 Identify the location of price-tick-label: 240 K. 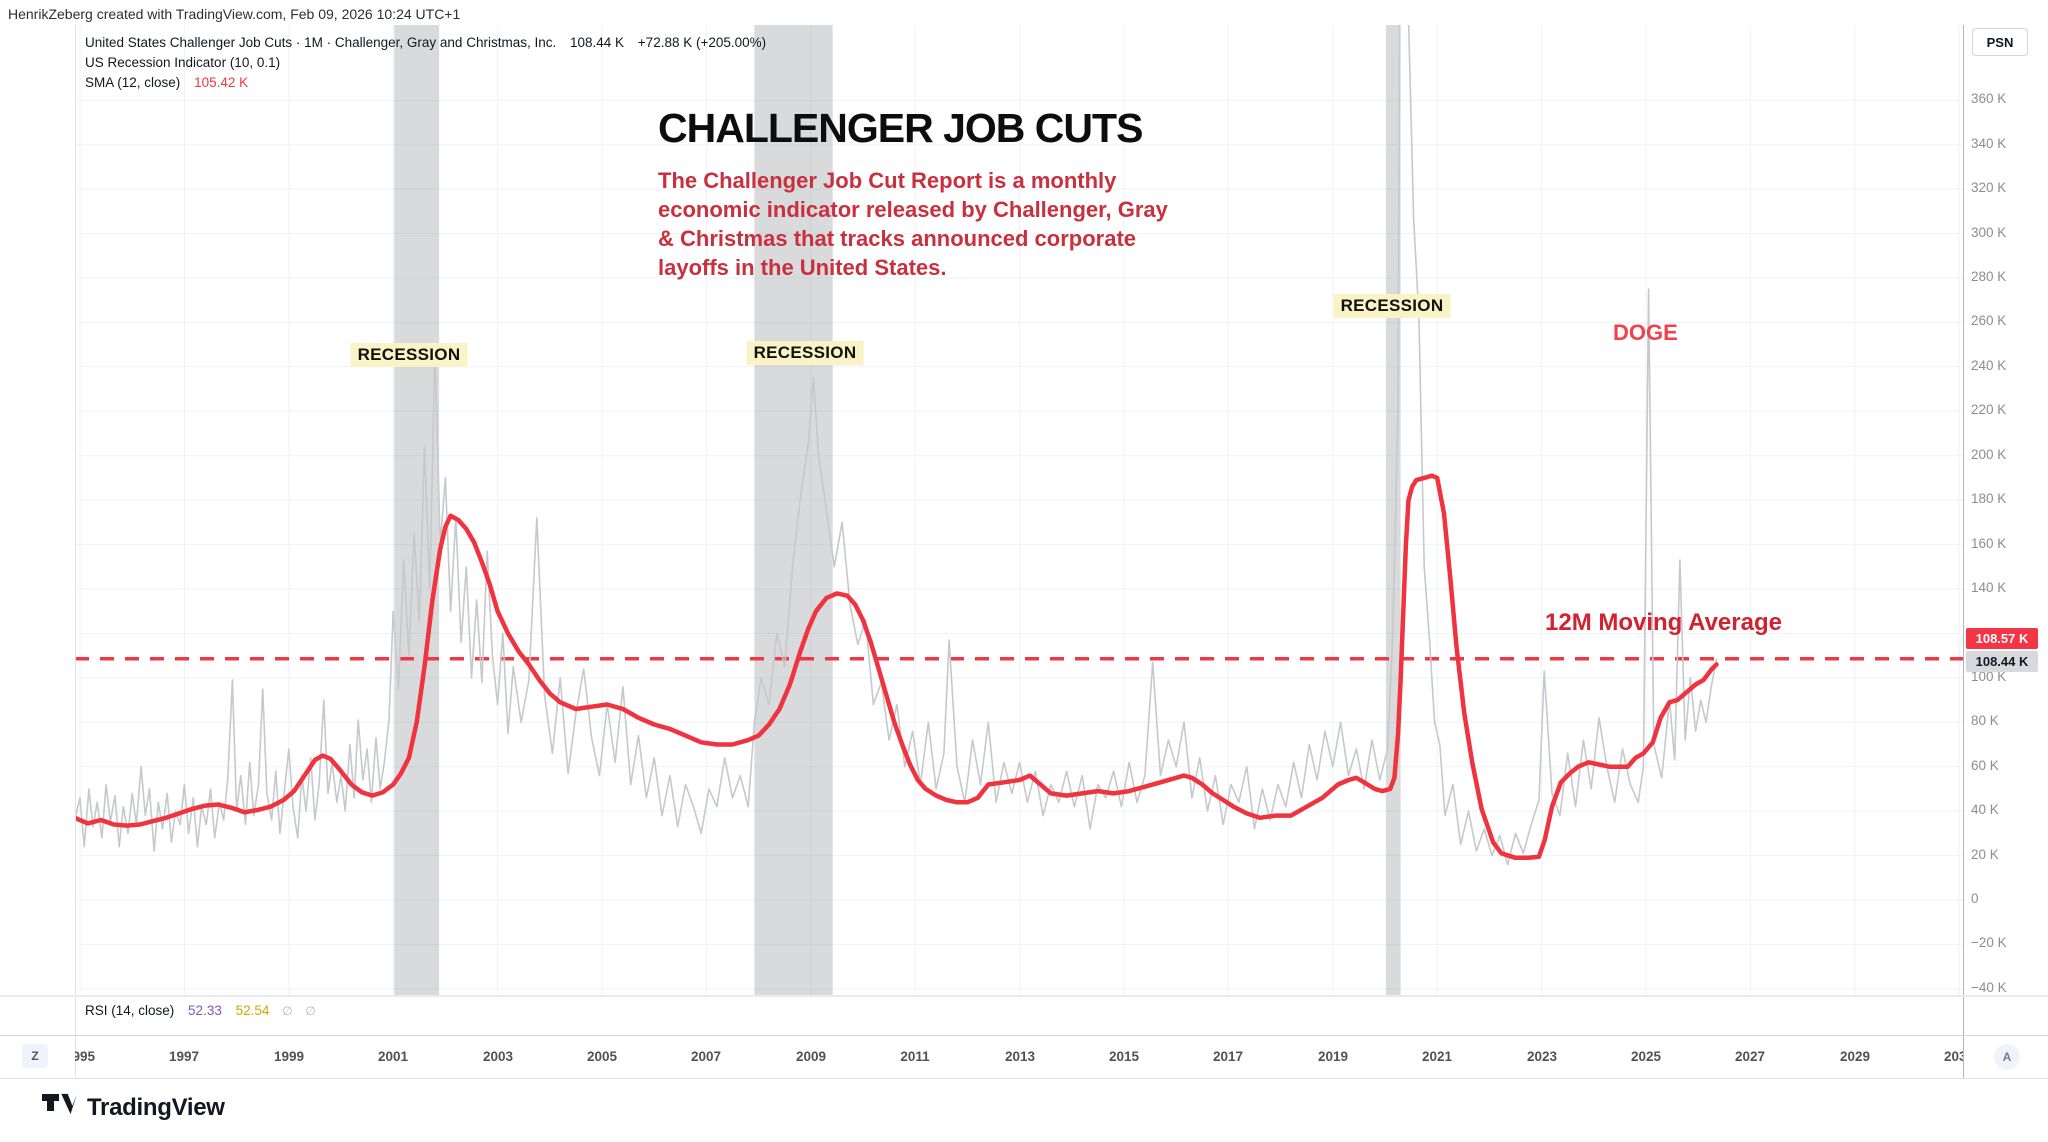
(1989, 365).